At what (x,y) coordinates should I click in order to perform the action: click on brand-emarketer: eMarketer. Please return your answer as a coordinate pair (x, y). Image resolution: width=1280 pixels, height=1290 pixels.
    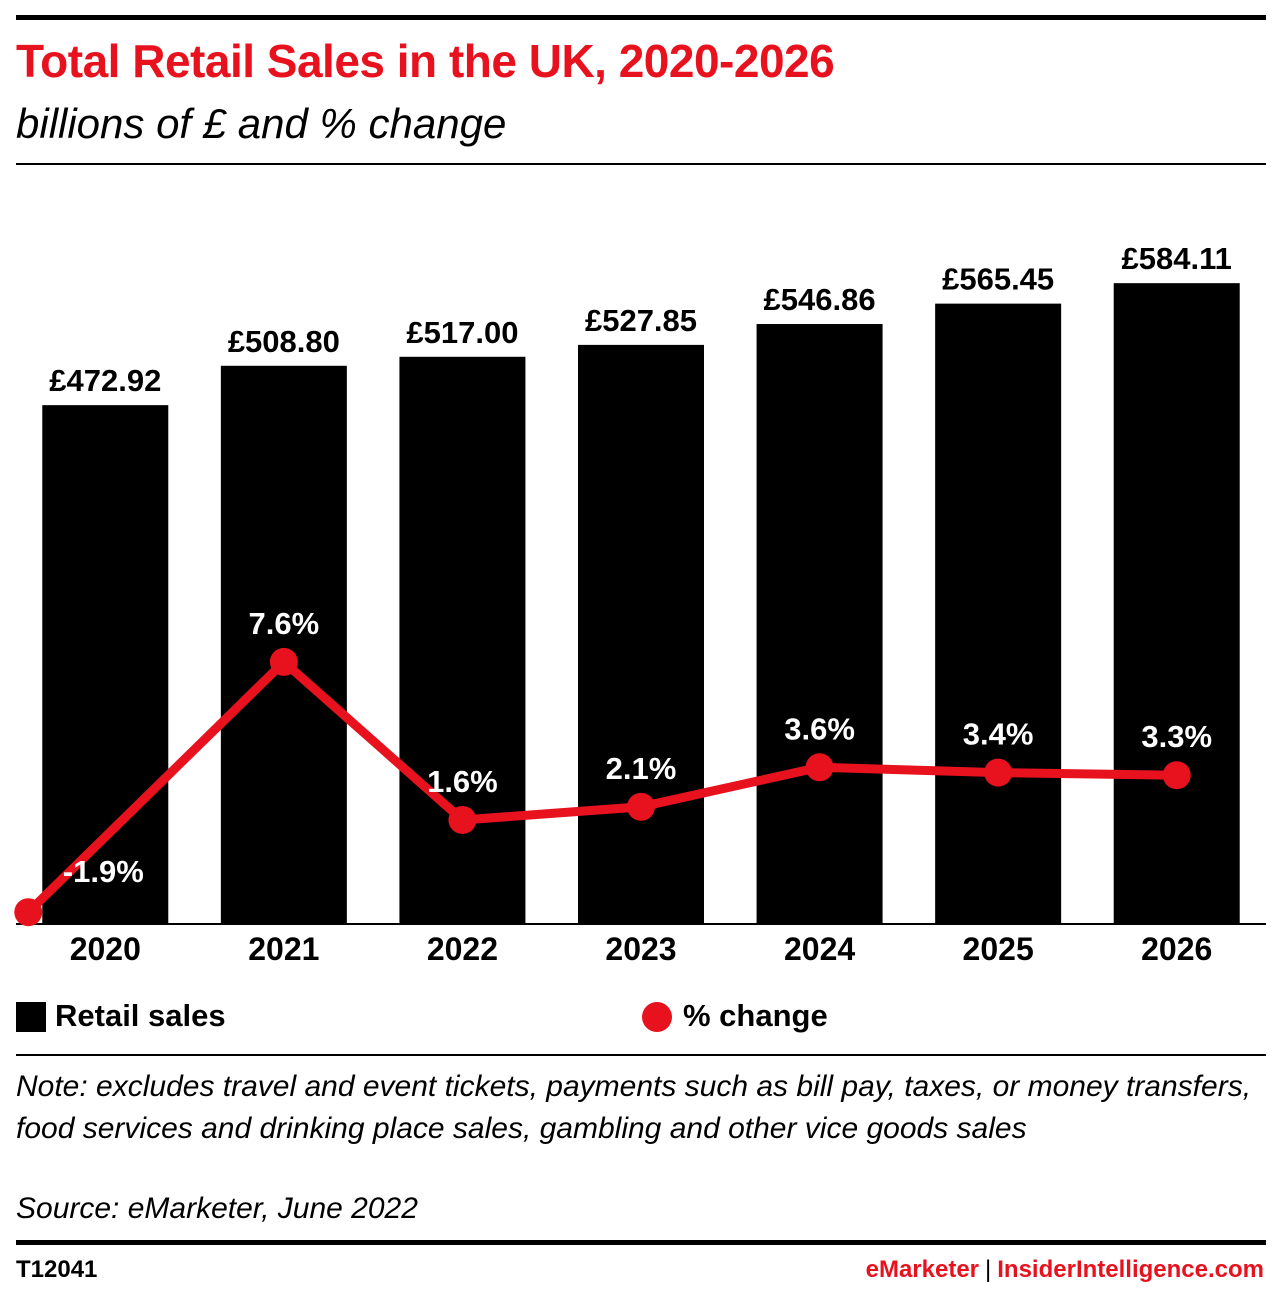
    Looking at the image, I should click on (922, 1269).